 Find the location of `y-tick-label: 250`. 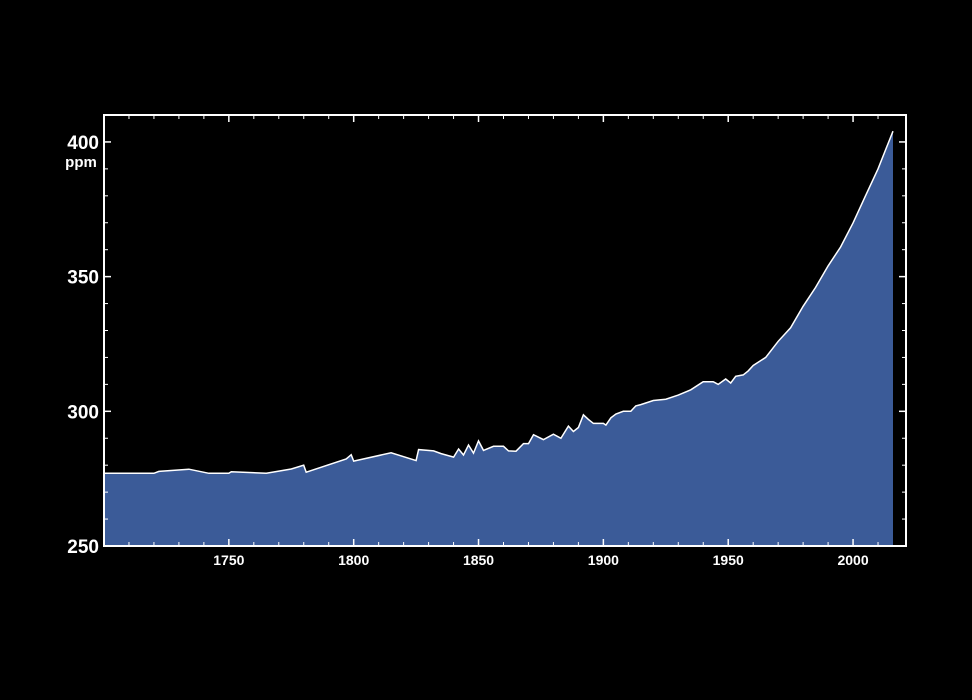

y-tick-label: 250 is located at coordinates (83, 547).